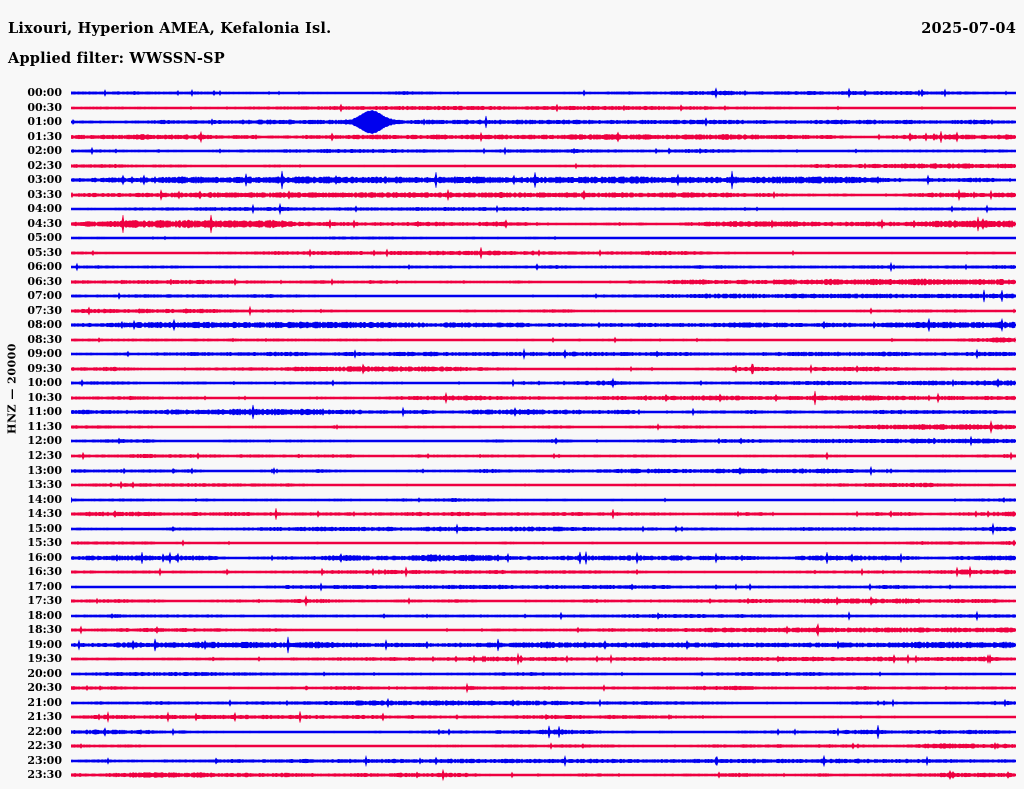  I want to click on trace-time-label: 10:00, so click(44, 383).